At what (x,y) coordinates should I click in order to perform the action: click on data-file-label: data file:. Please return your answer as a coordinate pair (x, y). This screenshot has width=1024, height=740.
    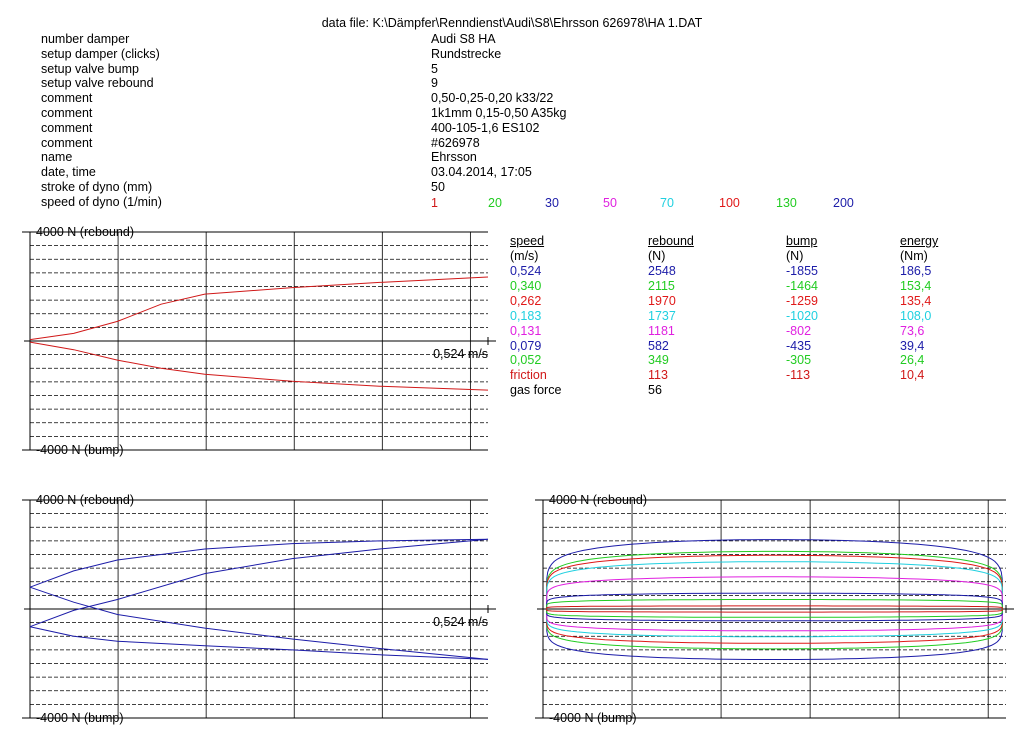
    Looking at the image, I should click on (345, 23).